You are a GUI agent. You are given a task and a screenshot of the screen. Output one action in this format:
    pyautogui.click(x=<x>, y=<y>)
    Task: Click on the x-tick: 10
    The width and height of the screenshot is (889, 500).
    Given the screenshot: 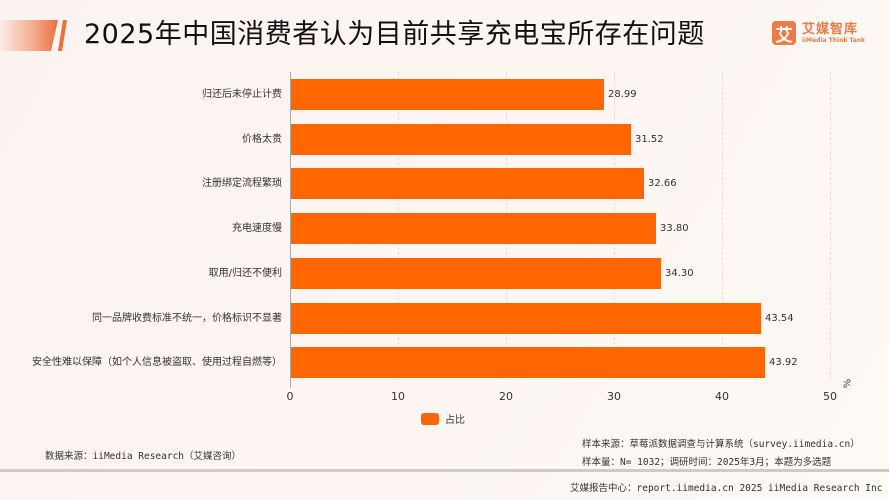 What is the action you would take?
    pyautogui.click(x=398, y=396)
    